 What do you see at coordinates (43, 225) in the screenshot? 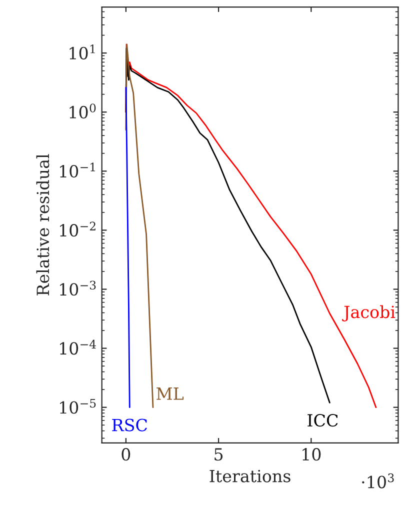
I see `y-axis-title: Relative residual` at bounding box center [43, 225].